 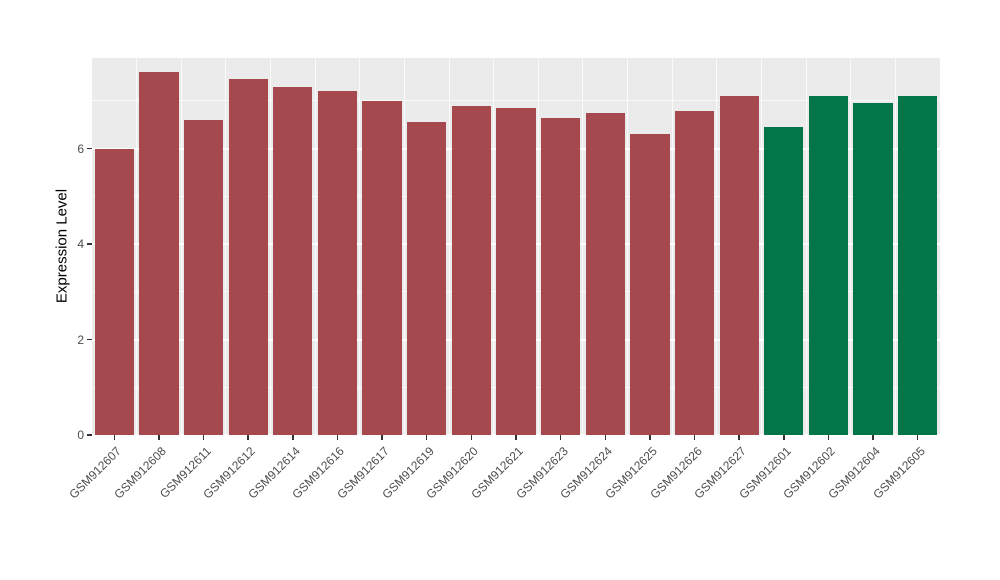 I want to click on gridline-minor-horizontal, so click(x=516, y=101).